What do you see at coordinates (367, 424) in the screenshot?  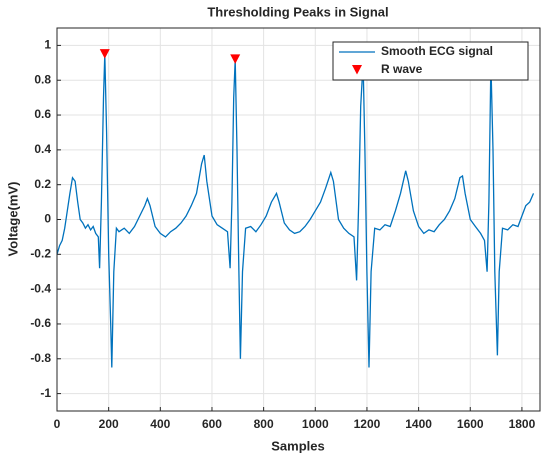 I see `x-tick-label: 1200` at bounding box center [367, 424].